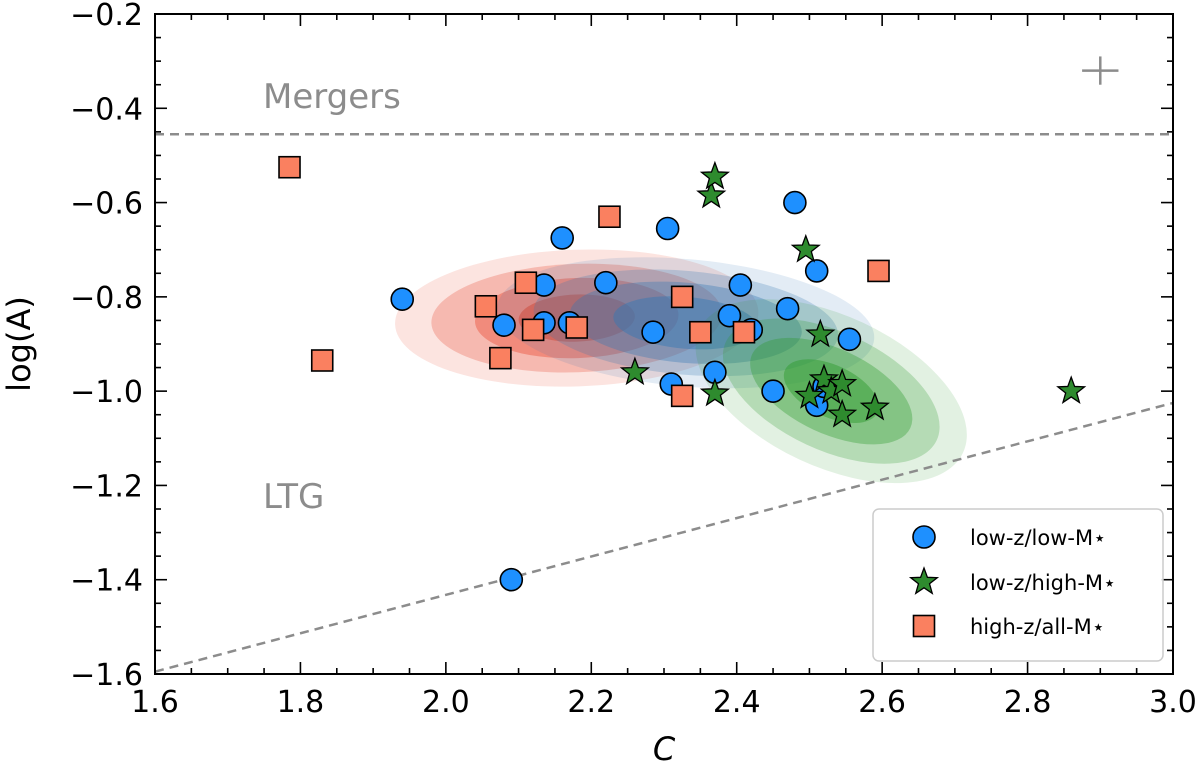  I want to click on x-tick-label: 3.0, so click(1173, 702).